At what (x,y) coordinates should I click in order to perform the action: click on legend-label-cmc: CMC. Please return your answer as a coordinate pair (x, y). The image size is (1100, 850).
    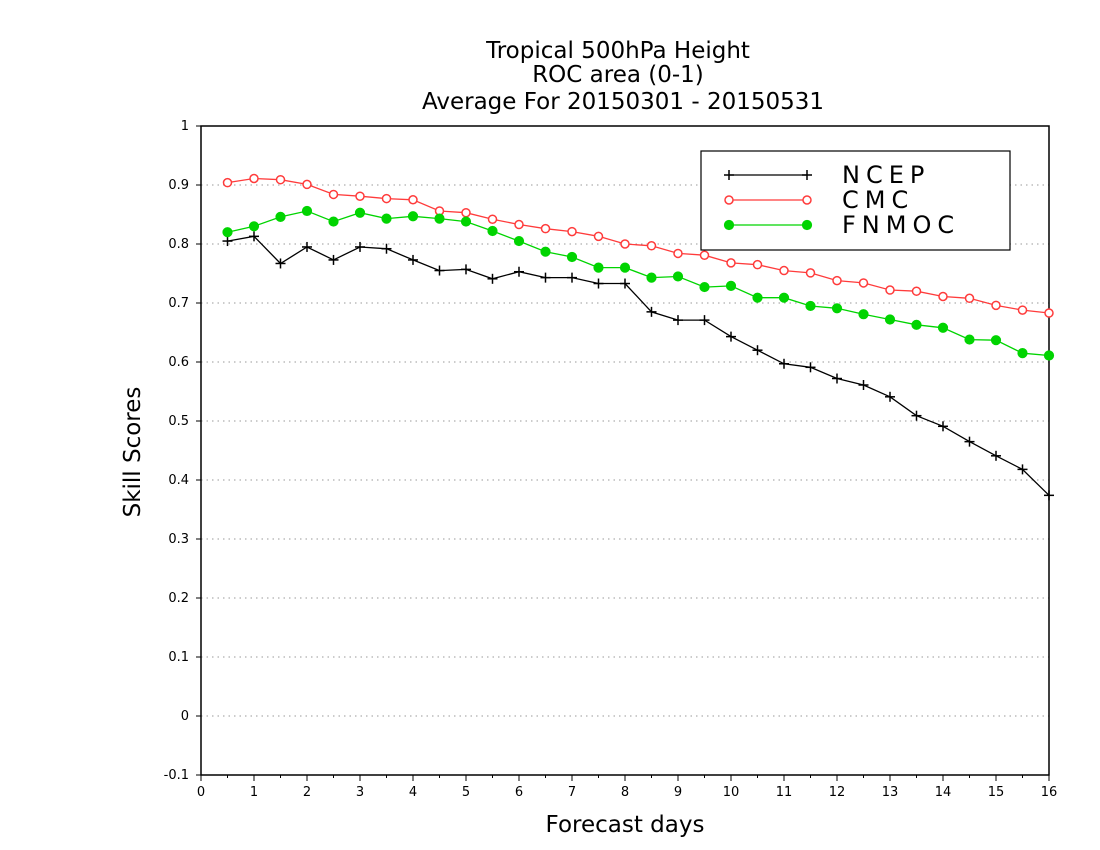
    Looking at the image, I should click on (878, 200).